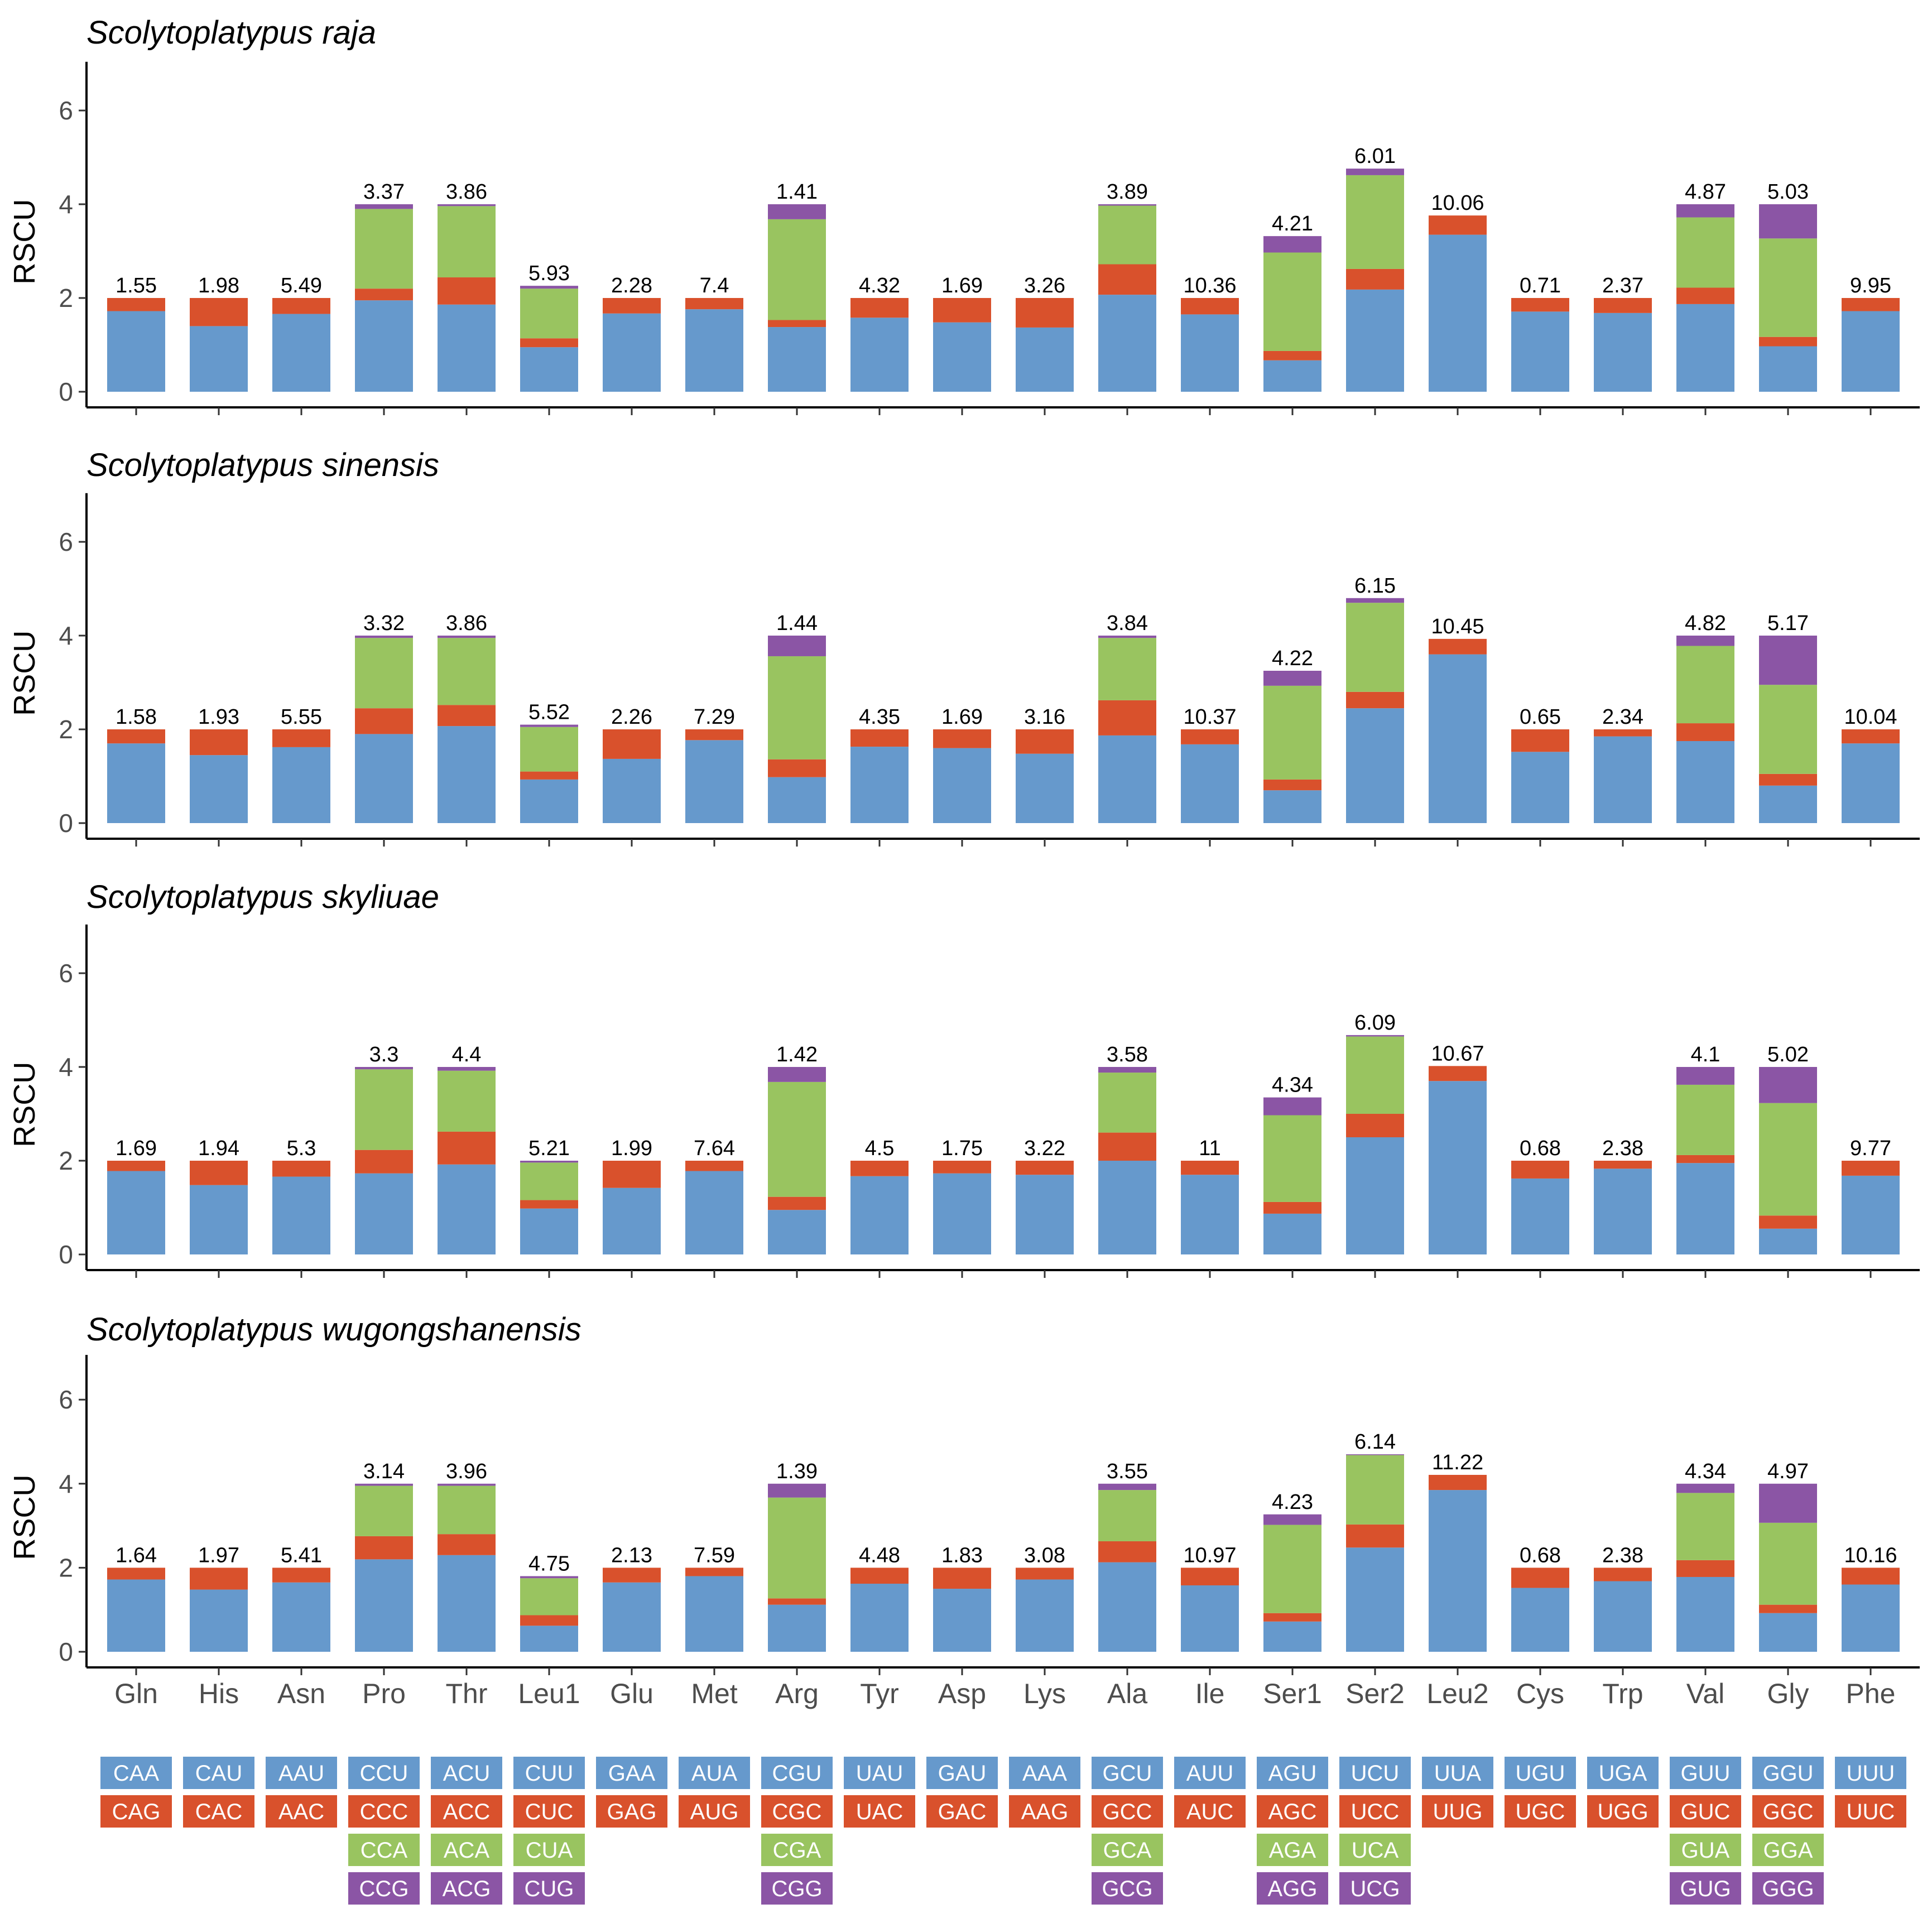 The image size is (1932, 1928). Describe the element at coordinates (1706, 1774) in the screenshot. I see `codon-label: GUU` at that location.